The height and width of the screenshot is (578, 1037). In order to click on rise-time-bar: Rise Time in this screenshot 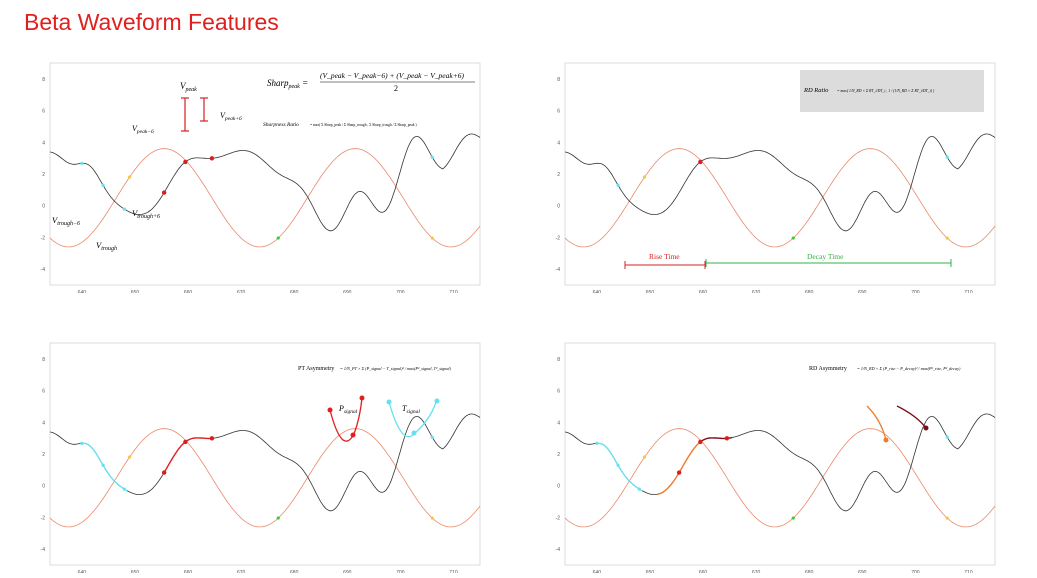, I will do `click(665, 260)`.